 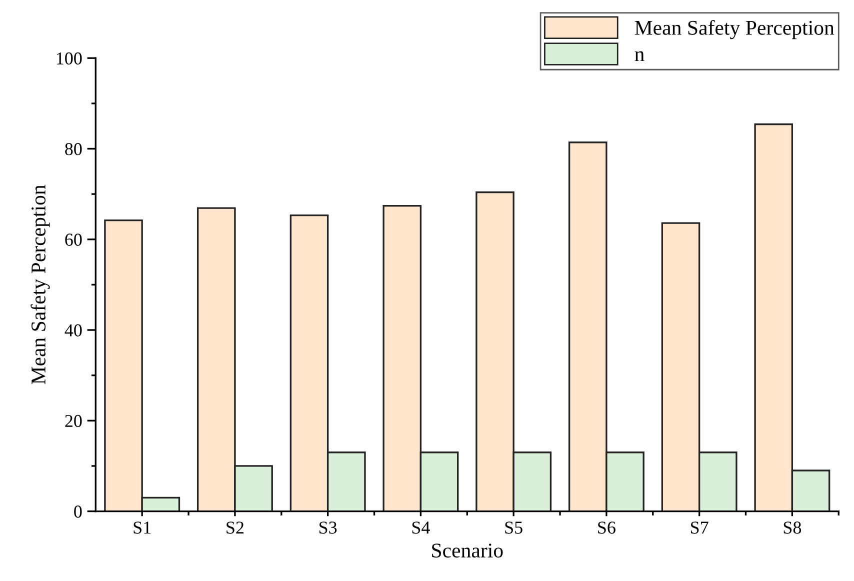 What do you see at coordinates (40, 284) in the screenshot?
I see `y-axis-title: Mean Safety Perception` at bounding box center [40, 284].